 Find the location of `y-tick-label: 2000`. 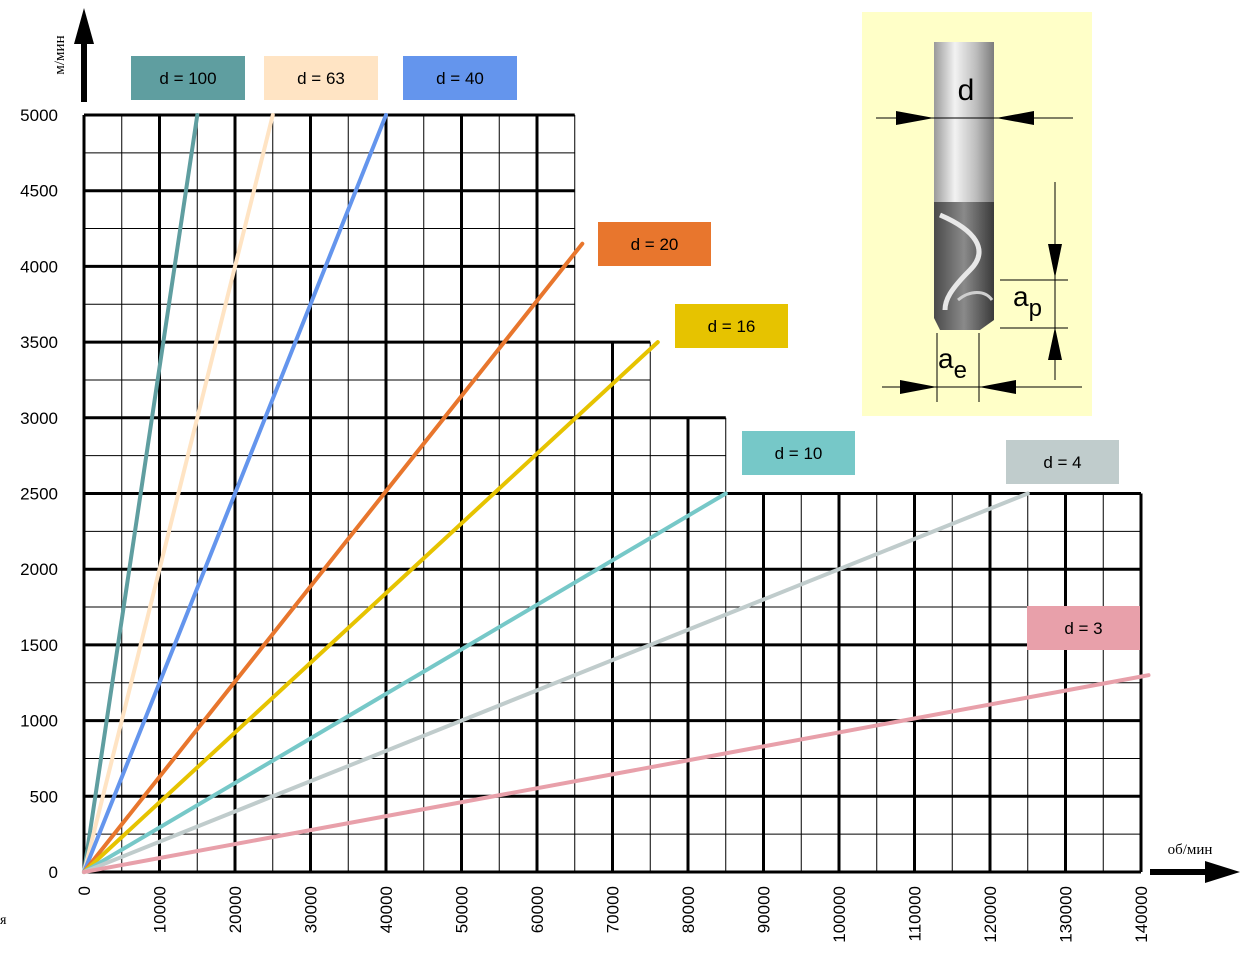

y-tick-label: 2000 is located at coordinates (39, 569).